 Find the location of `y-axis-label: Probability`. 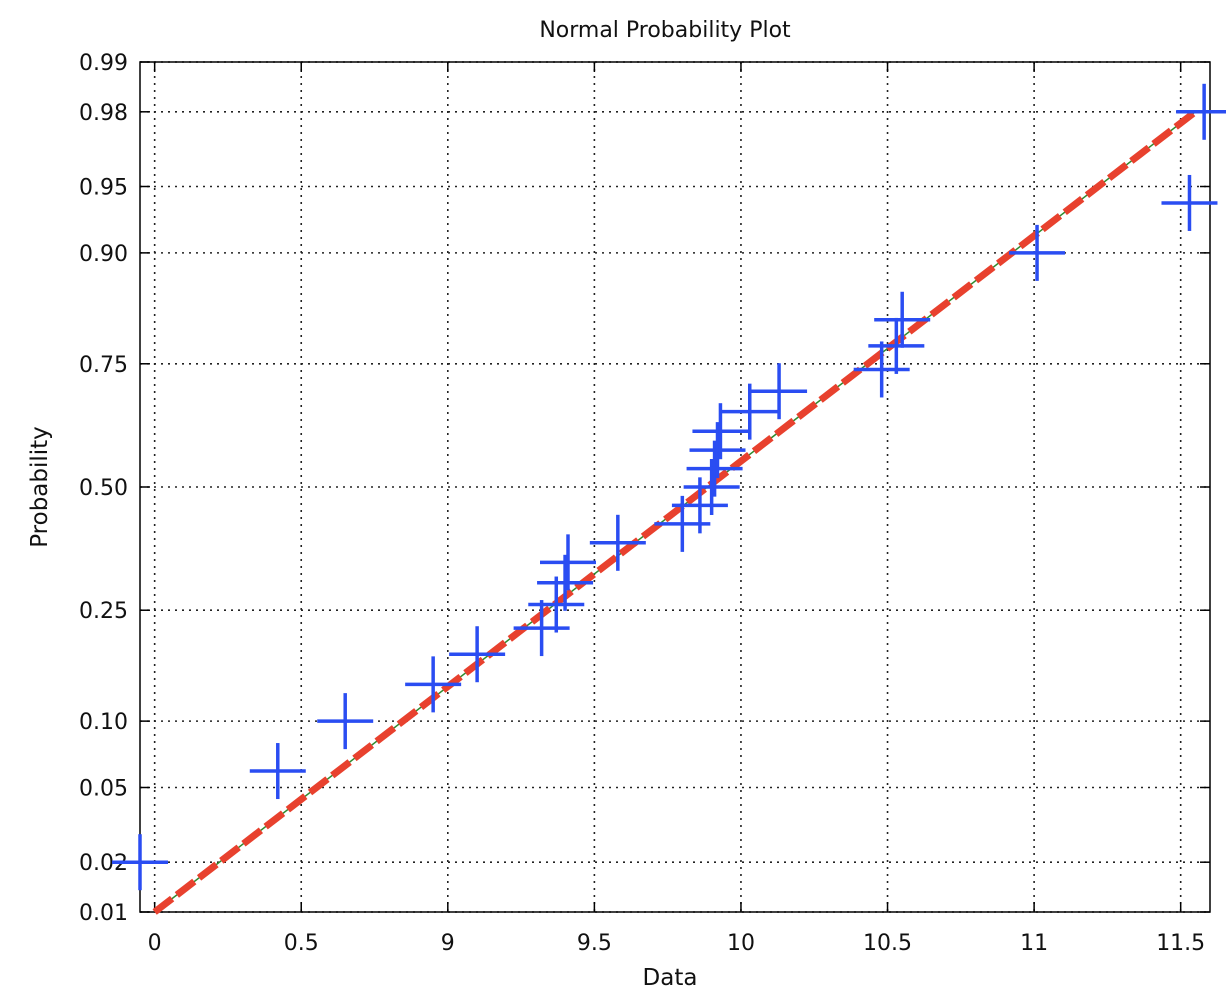

y-axis-label: Probability is located at coordinates (40, 487).